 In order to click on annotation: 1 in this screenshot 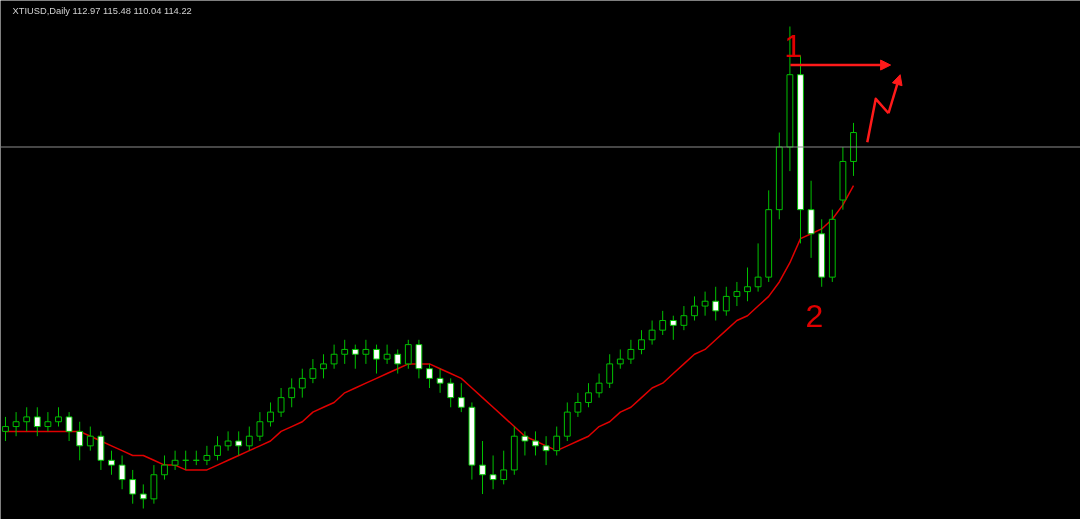, I will do `click(793, 45)`.